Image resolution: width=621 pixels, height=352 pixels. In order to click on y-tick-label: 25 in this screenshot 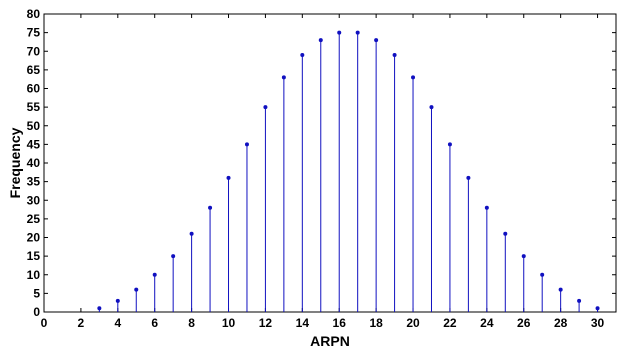, I will do `click(34, 219)`.